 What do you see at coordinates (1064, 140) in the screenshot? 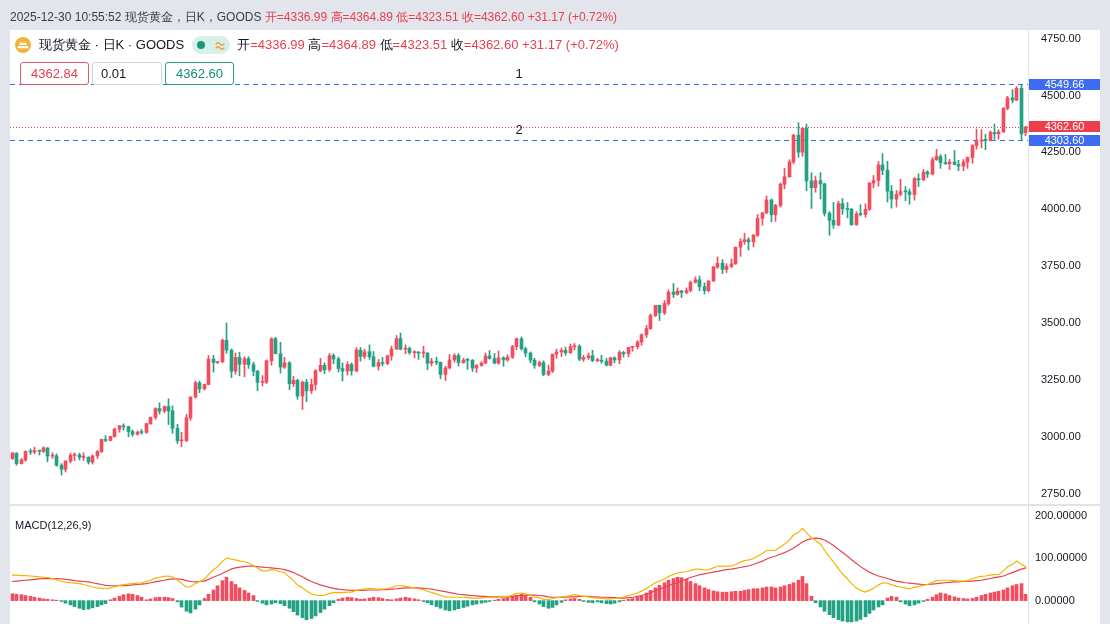
I see `ref-line-label: 4303.60` at bounding box center [1064, 140].